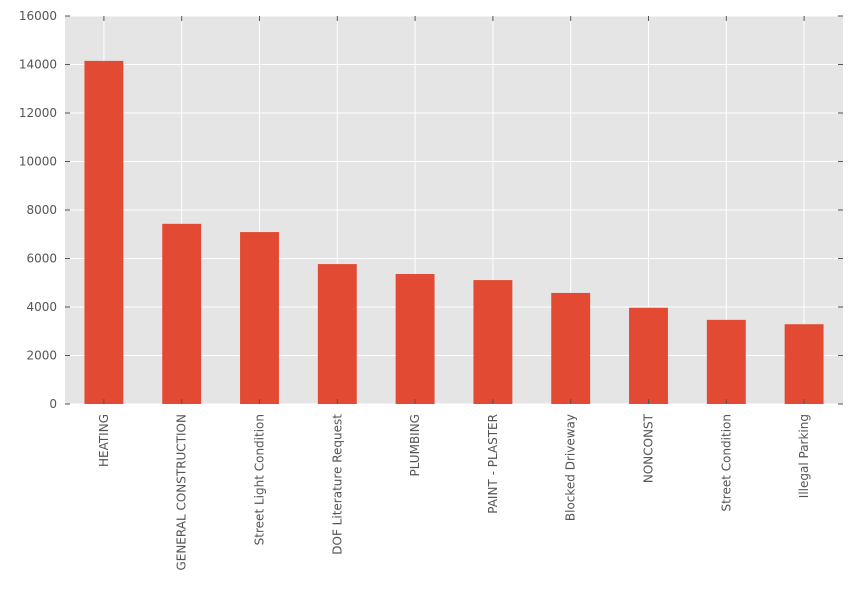  Describe the element at coordinates (571, 467) in the screenshot. I see `x-tick-label: Blocked Driveway` at that location.